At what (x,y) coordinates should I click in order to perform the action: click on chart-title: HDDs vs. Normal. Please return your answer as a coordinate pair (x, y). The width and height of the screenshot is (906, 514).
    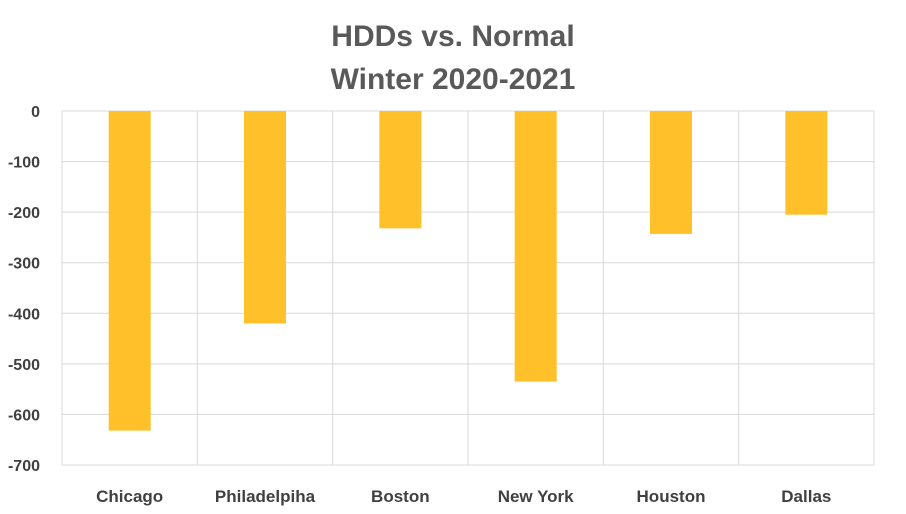
    Looking at the image, I should click on (452, 36).